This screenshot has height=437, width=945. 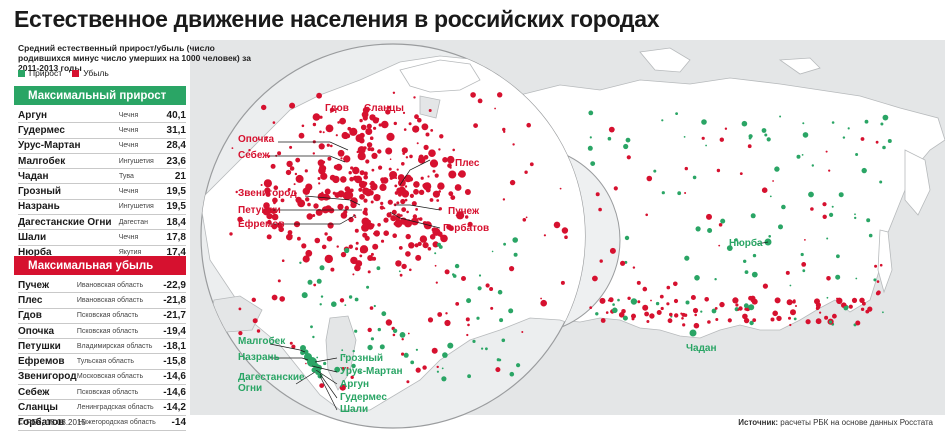 What do you see at coordinates (63, 73) in the screenshot?
I see `legend: Прирост Убыль` at bounding box center [63, 73].